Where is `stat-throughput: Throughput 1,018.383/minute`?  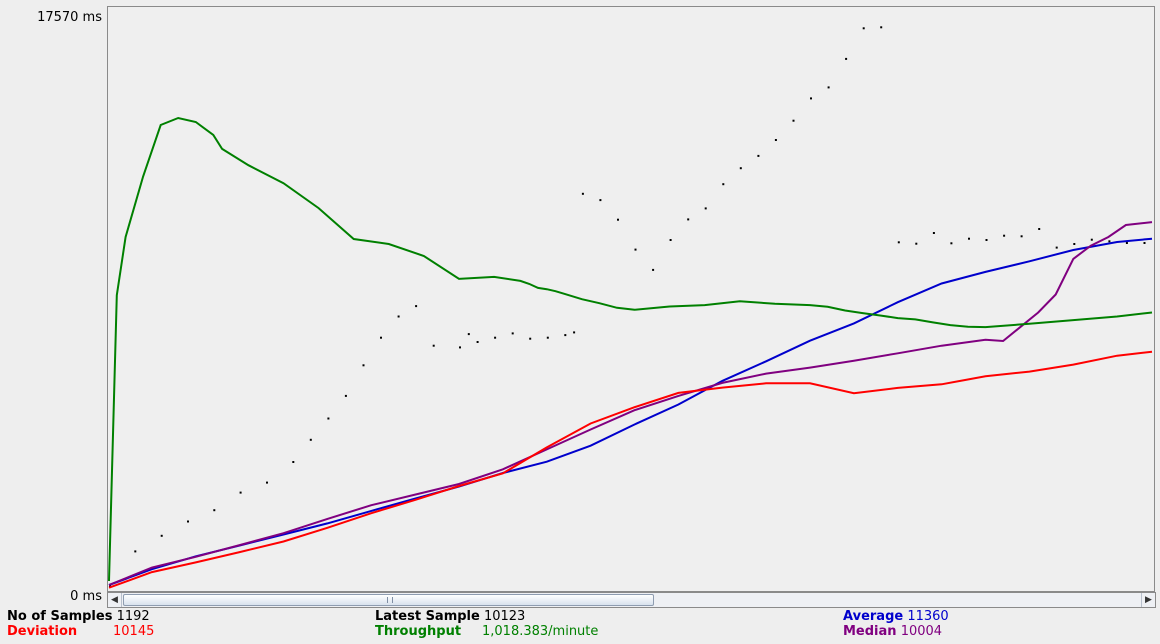 stat-throughput: Throughput 1,018.383/minute is located at coordinates (486, 631).